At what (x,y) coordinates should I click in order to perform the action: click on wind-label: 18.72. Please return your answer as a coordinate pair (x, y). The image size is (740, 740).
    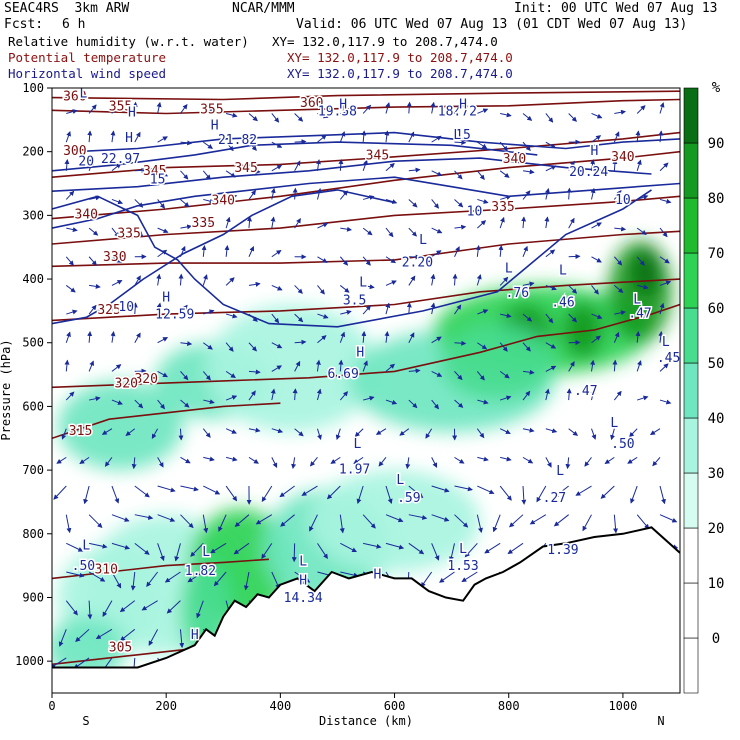
    Looking at the image, I should click on (457, 111).